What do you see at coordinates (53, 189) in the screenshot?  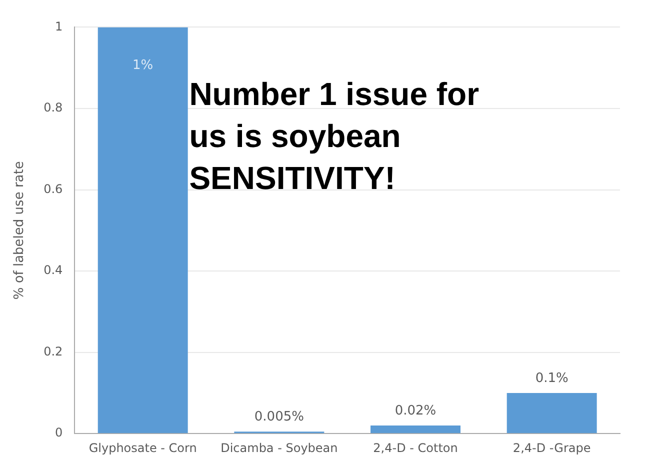 I see `y-tick-label: 0.6` at bounding box center [53, 189].